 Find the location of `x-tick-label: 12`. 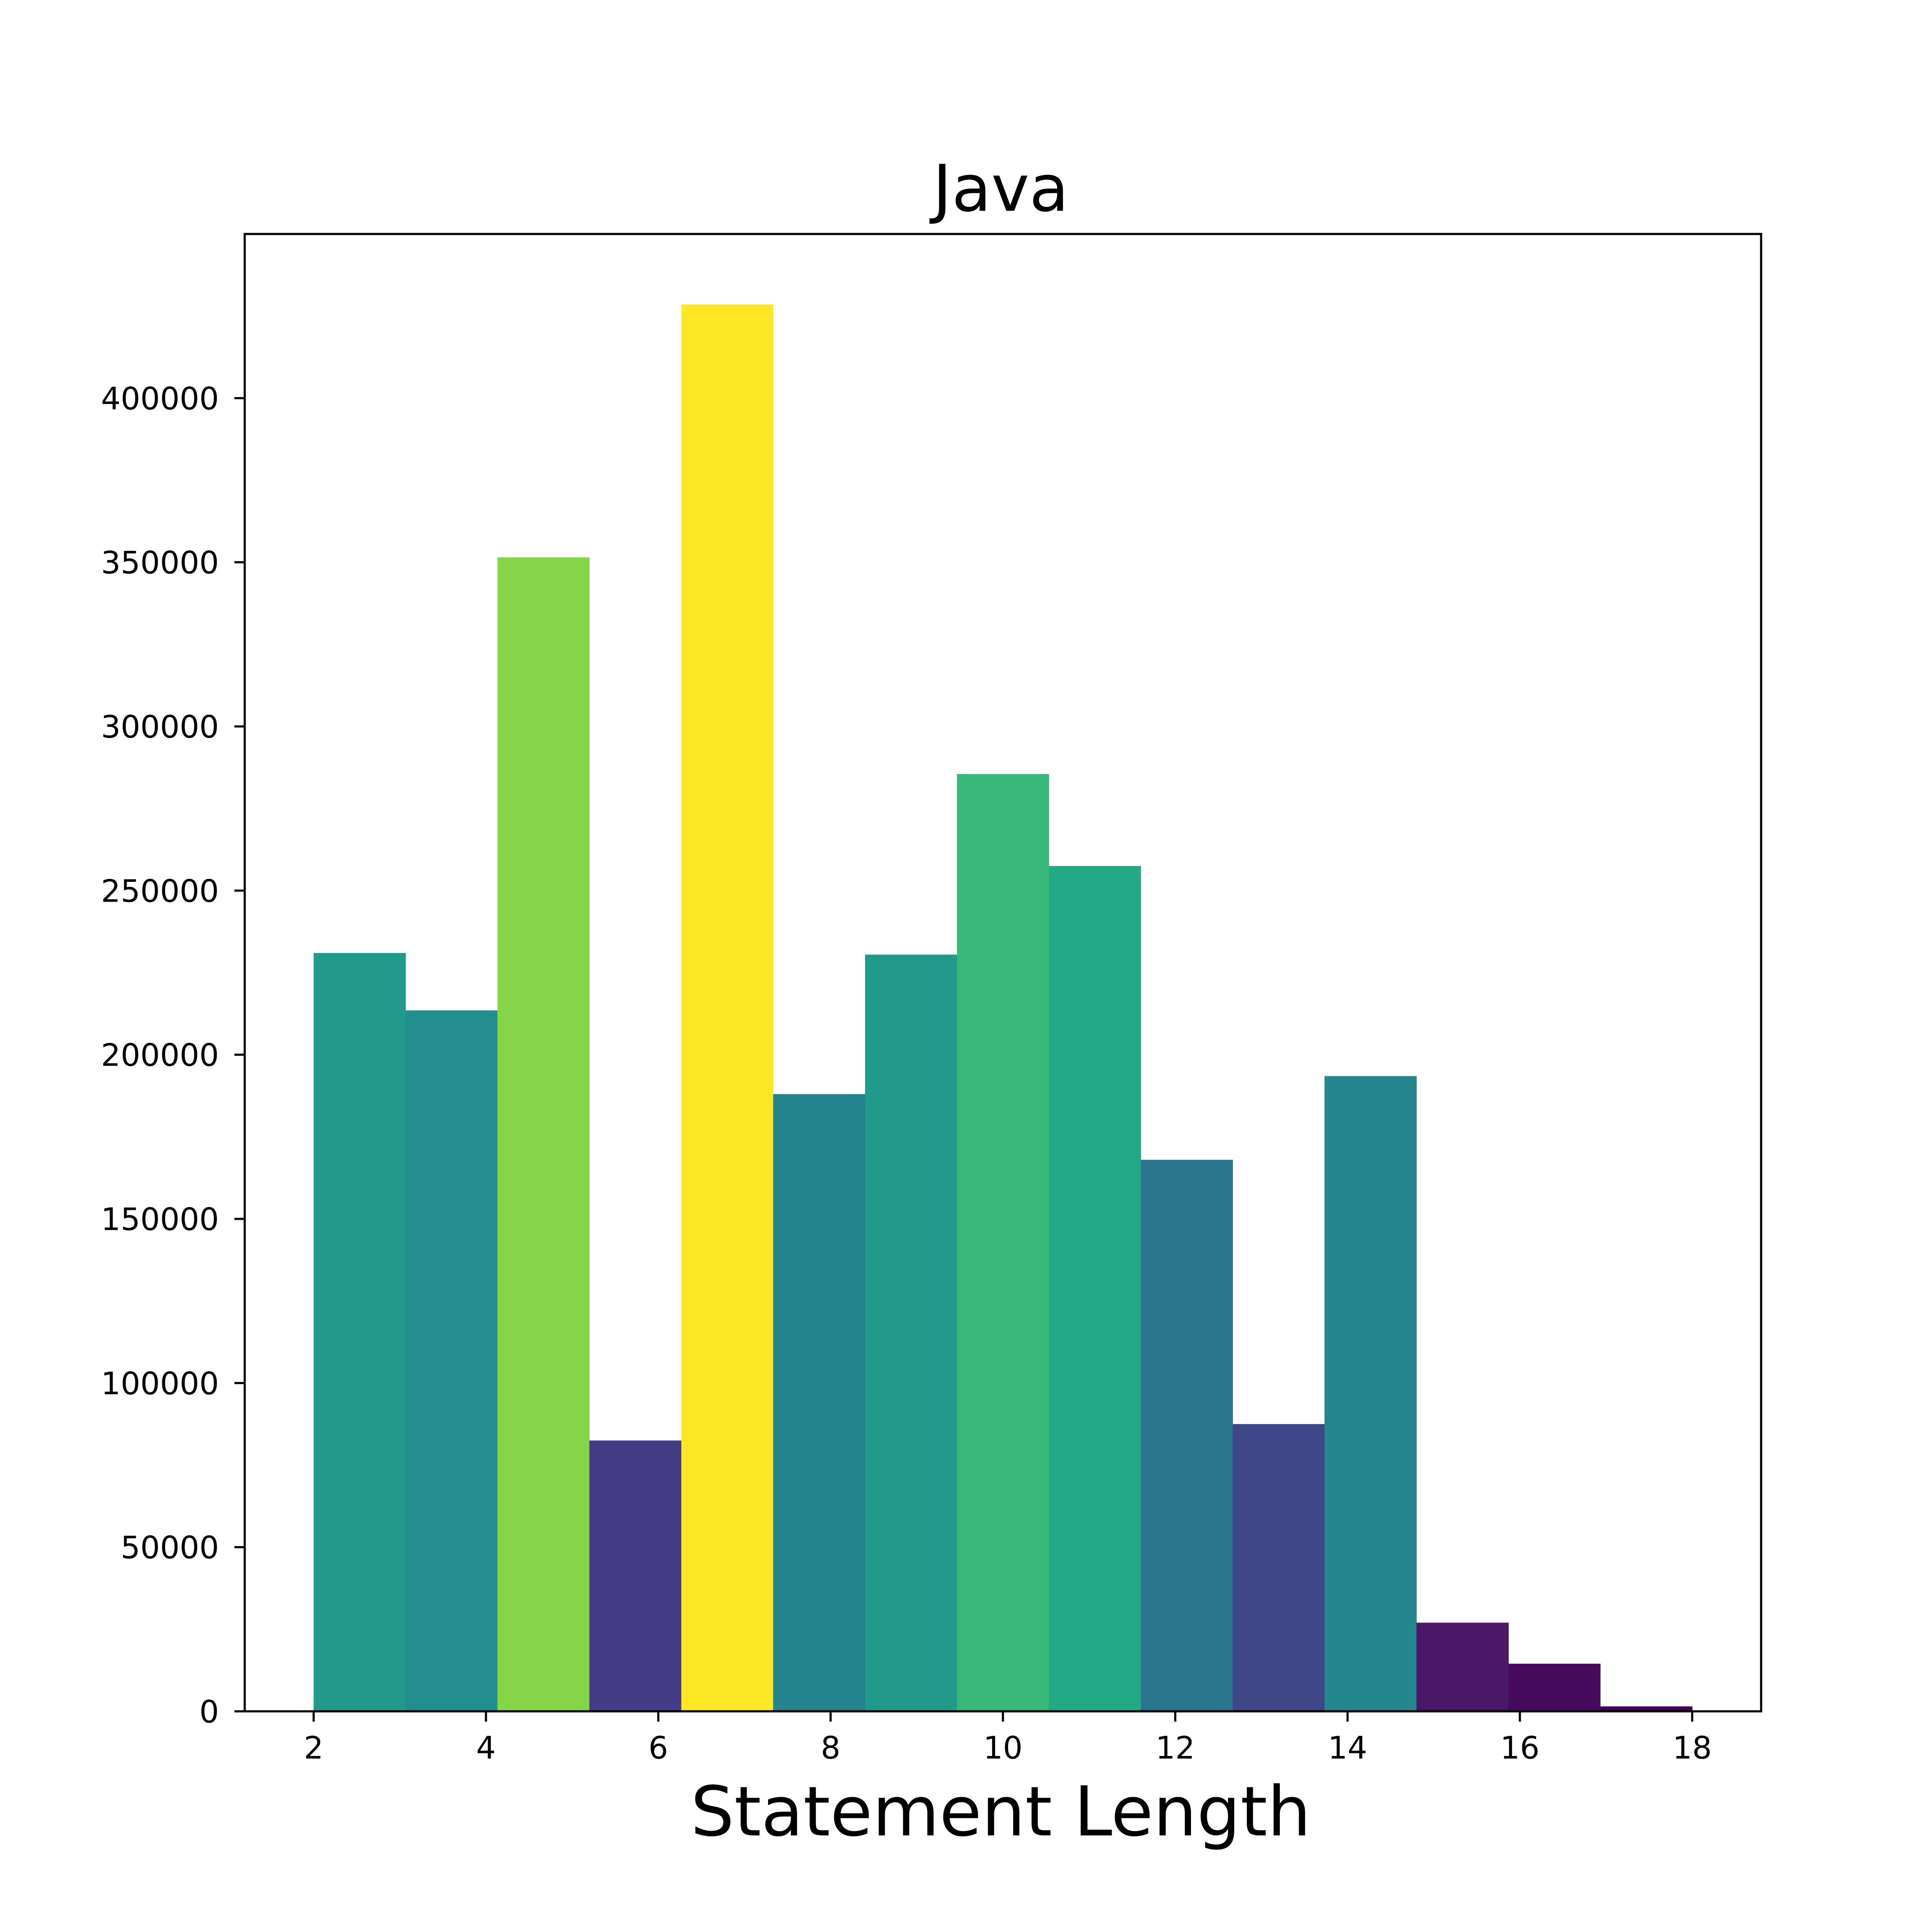

x-tick-label: 12 is located at coordinates (1175, 1748).